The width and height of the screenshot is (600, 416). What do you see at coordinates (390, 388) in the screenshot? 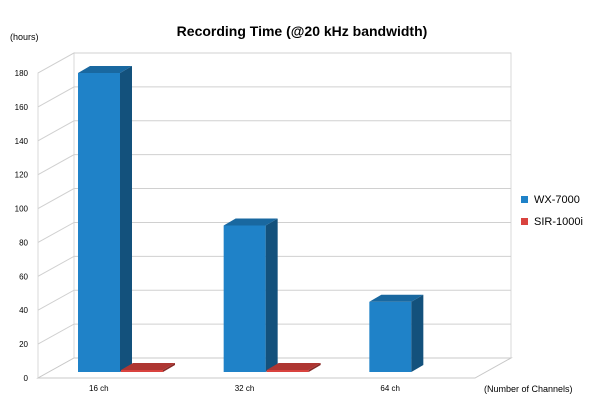
I see `x-tick-label: 64 ch` at bounding box center [390, 388].